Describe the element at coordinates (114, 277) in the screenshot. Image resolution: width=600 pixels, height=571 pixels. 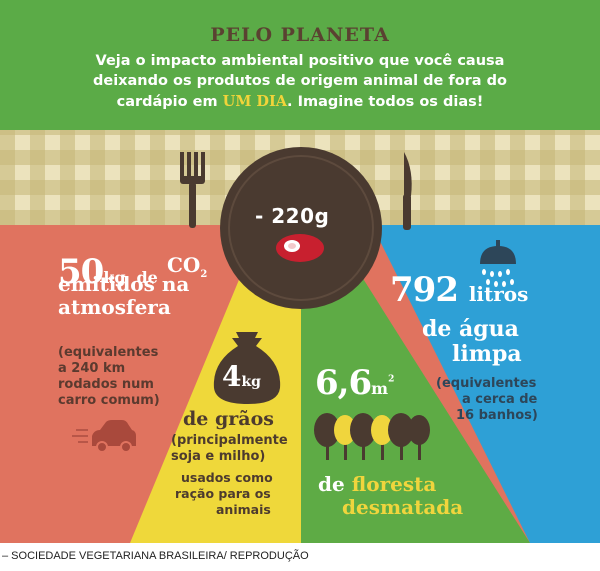
I see `co2-unit: kg` at that location.